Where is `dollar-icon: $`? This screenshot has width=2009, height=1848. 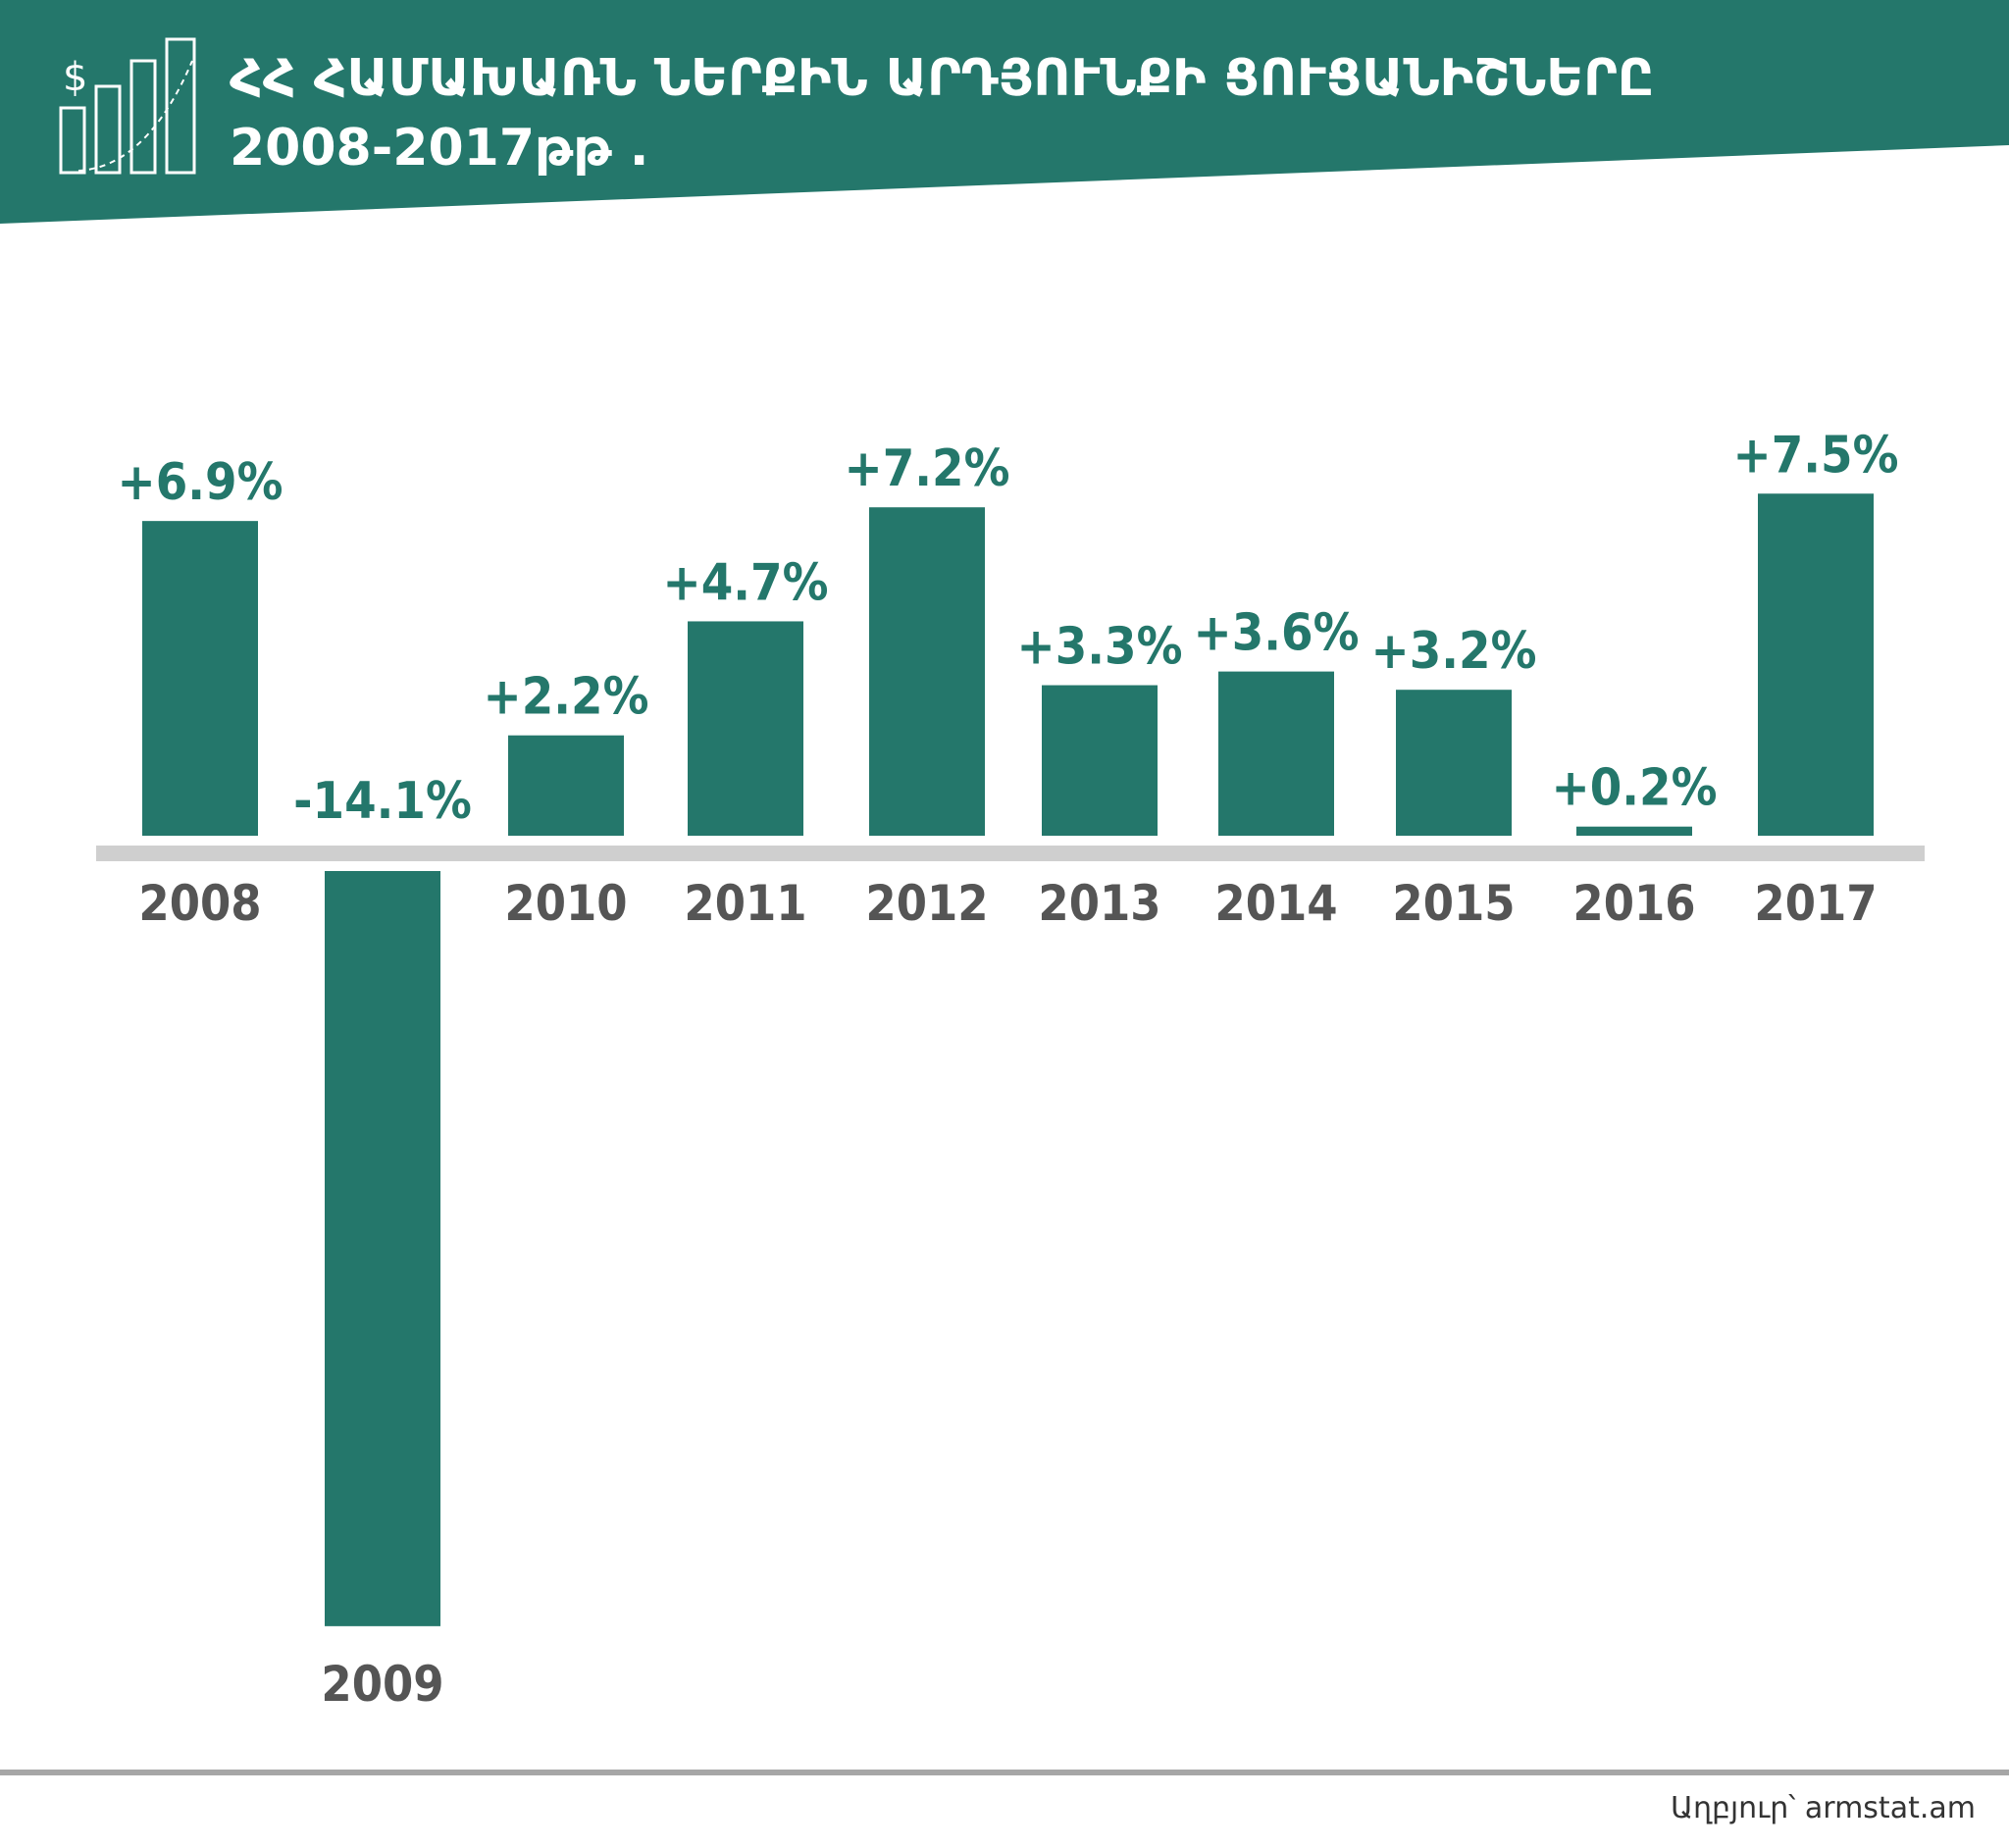 dollar-icon: $ is located at coordinates (75, 77).